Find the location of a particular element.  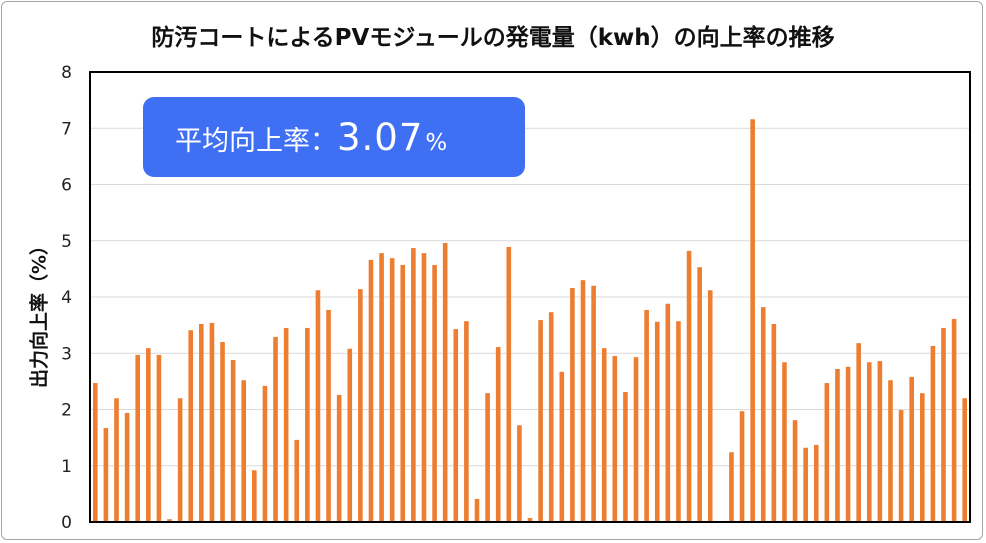

y-tick-label: 0 is located at coordinates (66, 523).